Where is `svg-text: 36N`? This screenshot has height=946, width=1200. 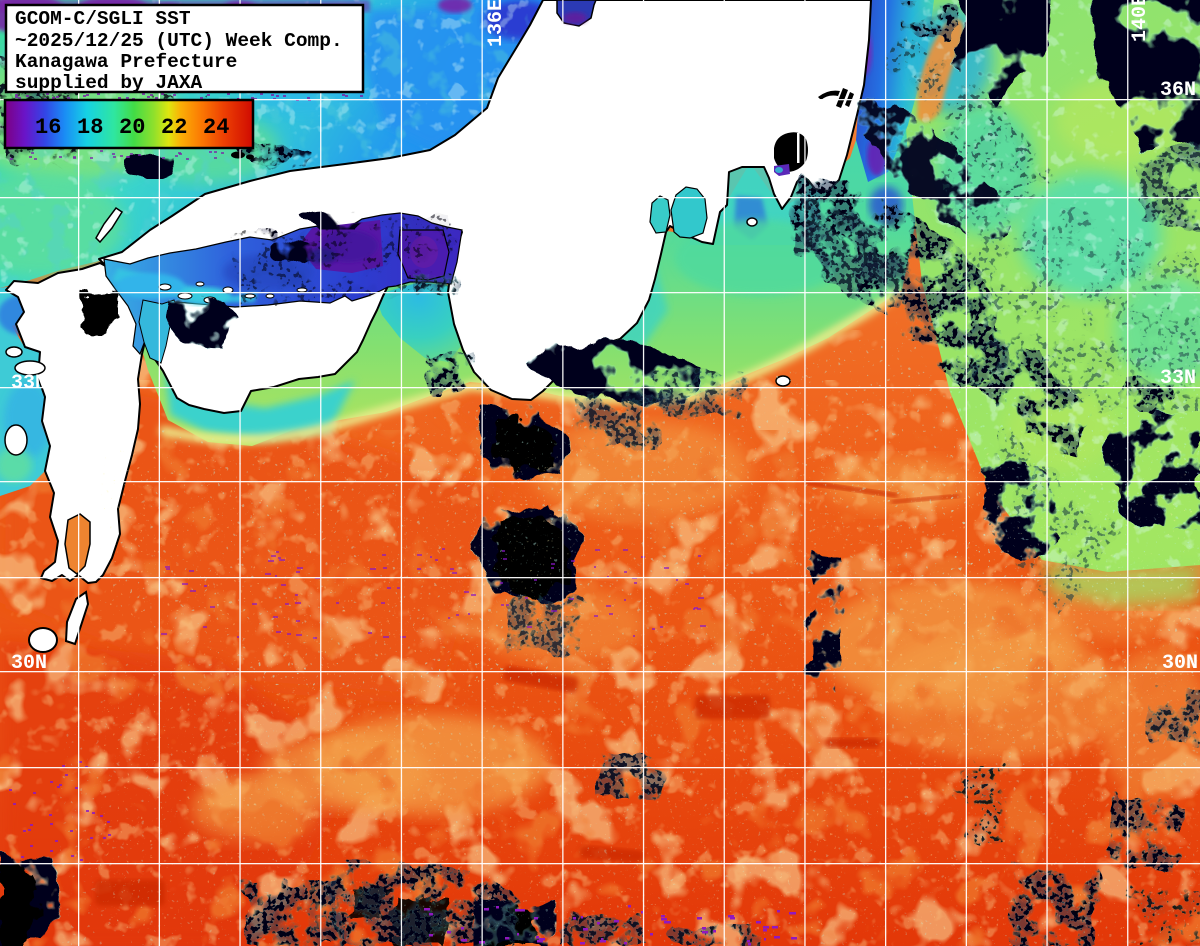
svg-text: 36N is located at coordinates (1178, 90).